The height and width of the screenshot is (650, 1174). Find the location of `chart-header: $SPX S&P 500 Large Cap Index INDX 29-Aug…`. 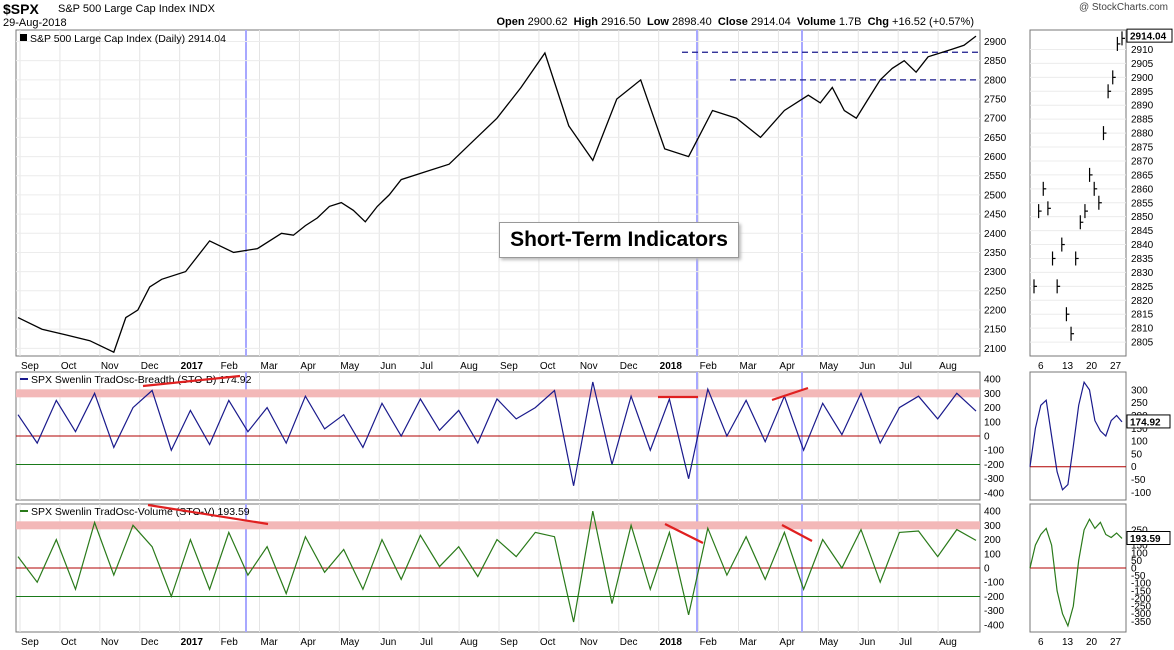

chart-header: $SPX S&P 500 Large Cap Index INDX 29-Aug… is located at coordinates (587, 15).